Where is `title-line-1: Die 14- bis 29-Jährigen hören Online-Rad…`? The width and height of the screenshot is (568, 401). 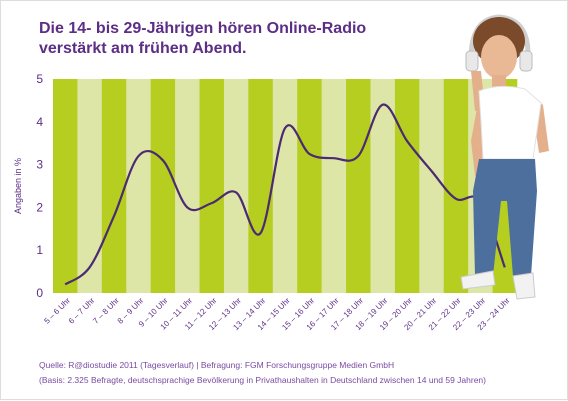
title-line-1: Die 14- bis 29-Jährigen hören Online-Rad… is located at coordinates (203, 28).